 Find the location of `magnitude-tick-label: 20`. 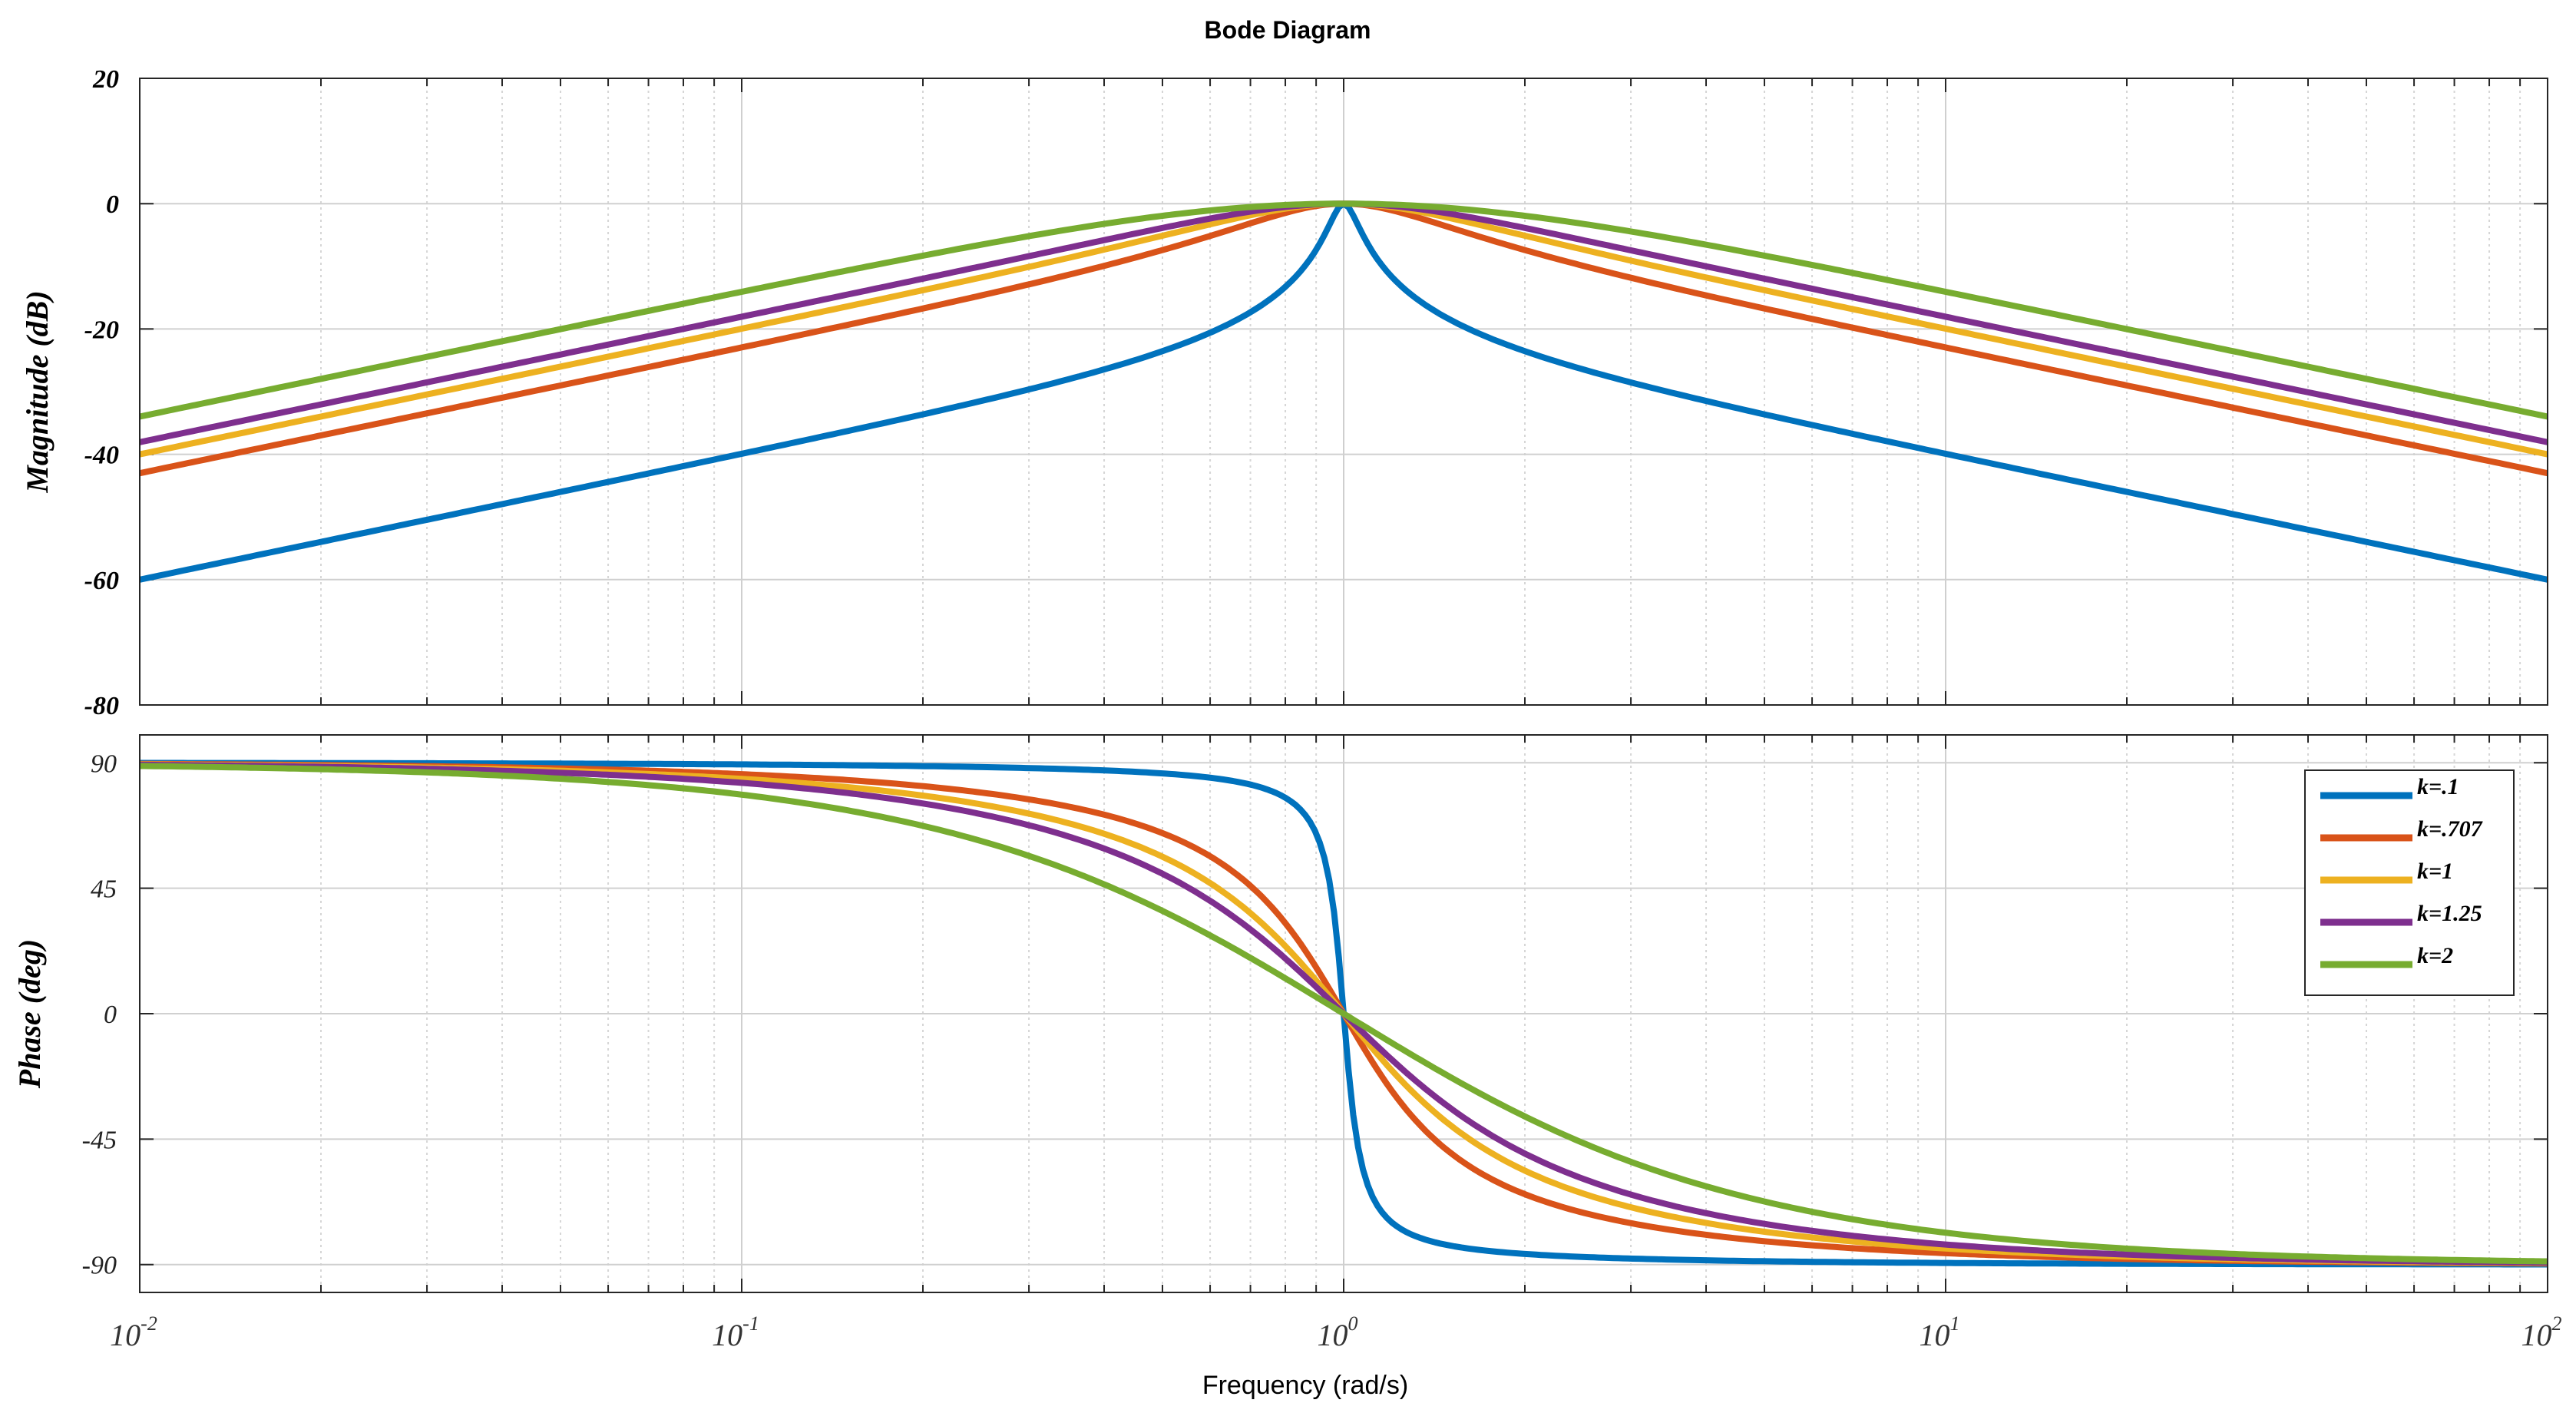

magnitude-tick-label: 20 is located at coordinates (105, 79).